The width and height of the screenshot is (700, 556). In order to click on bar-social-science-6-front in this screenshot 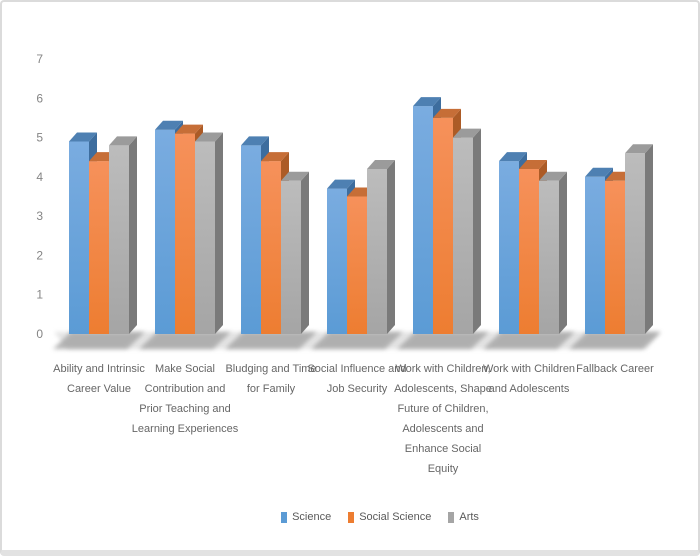, I will do `click(615, 257)`.